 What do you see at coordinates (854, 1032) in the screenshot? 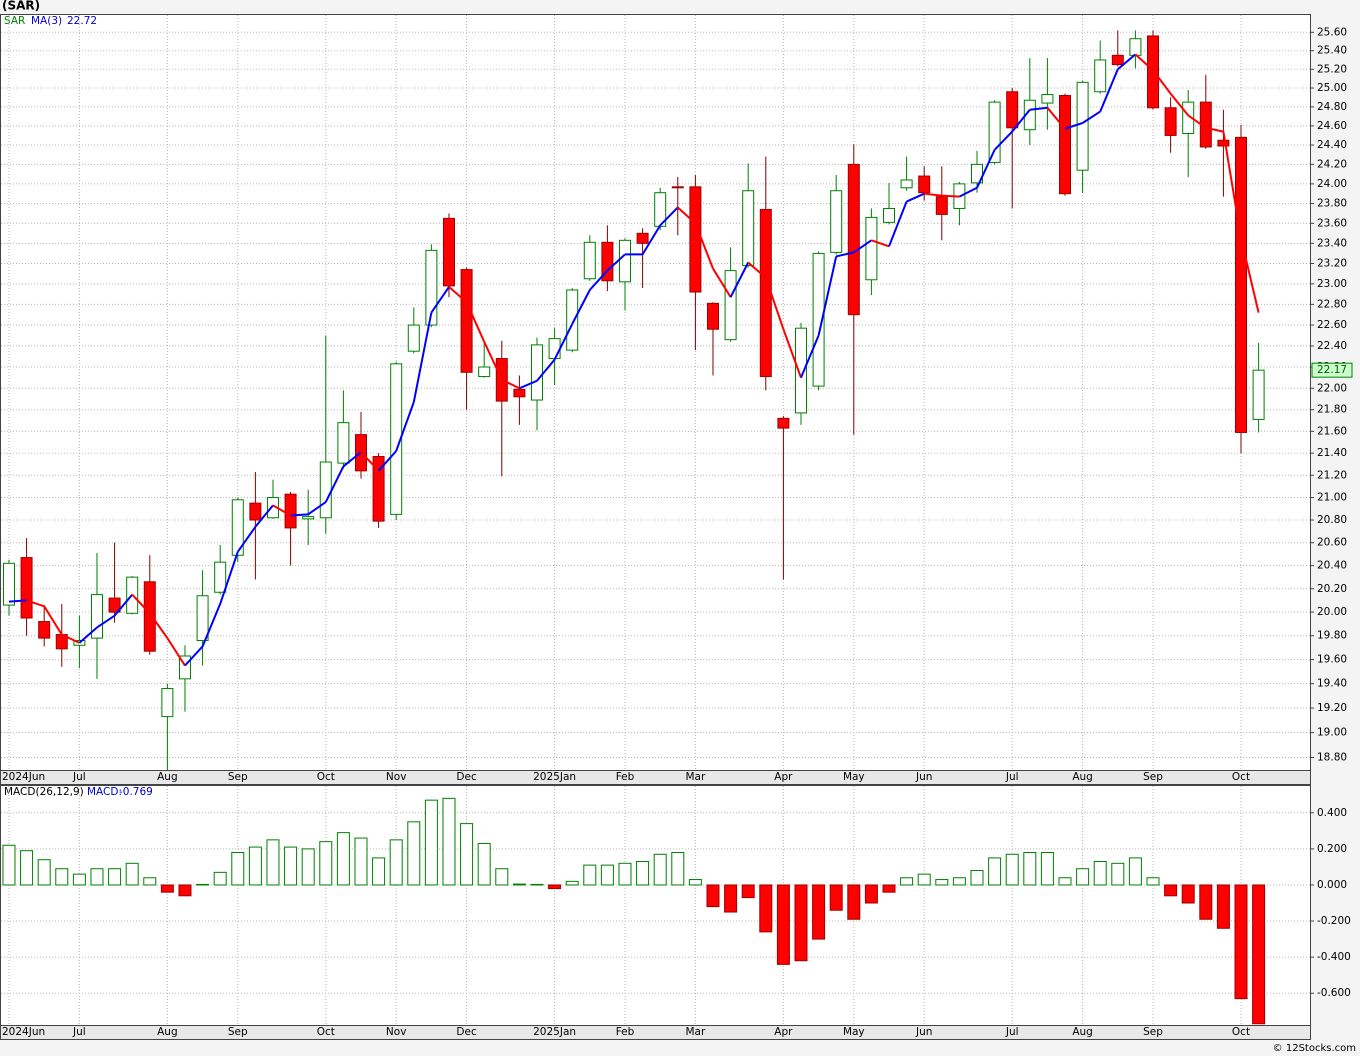
I see `x-tick-label: May` at bounding box center [854, 1032].